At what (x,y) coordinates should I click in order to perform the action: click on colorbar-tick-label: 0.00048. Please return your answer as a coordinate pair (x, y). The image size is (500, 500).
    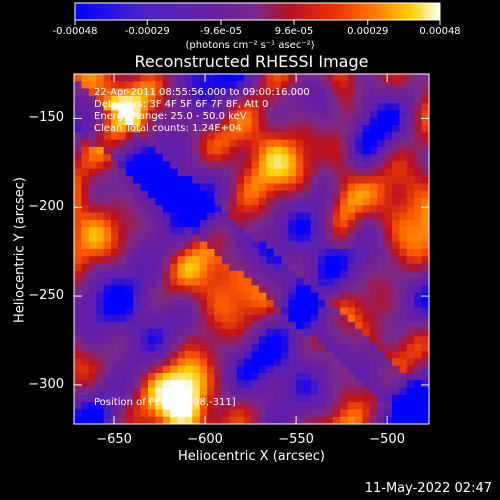
    Looking at the image, I should click on (440, 31).